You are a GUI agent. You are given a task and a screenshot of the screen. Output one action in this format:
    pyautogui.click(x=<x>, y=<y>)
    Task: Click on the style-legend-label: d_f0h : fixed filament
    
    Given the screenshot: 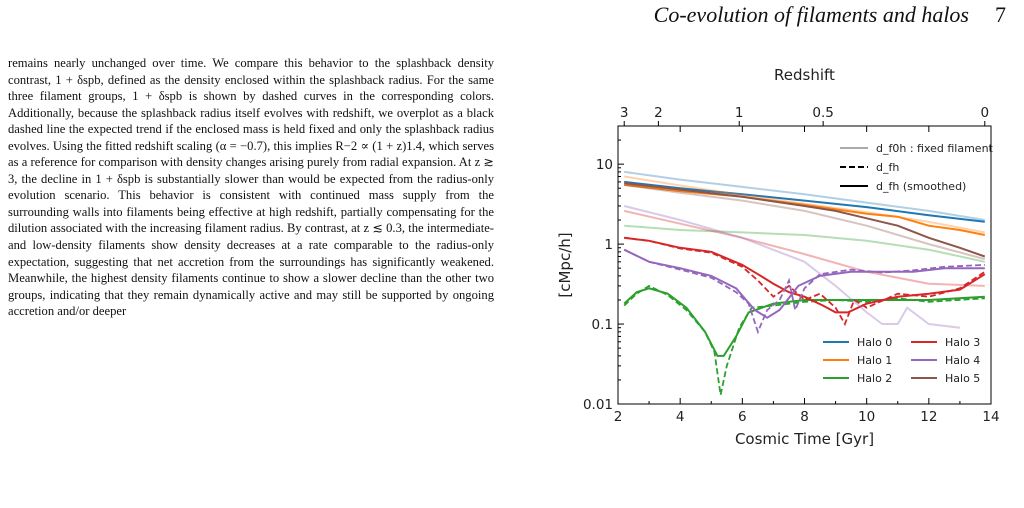 What is the action you would take?
    pyautogui.click(x=935, y=148)
    